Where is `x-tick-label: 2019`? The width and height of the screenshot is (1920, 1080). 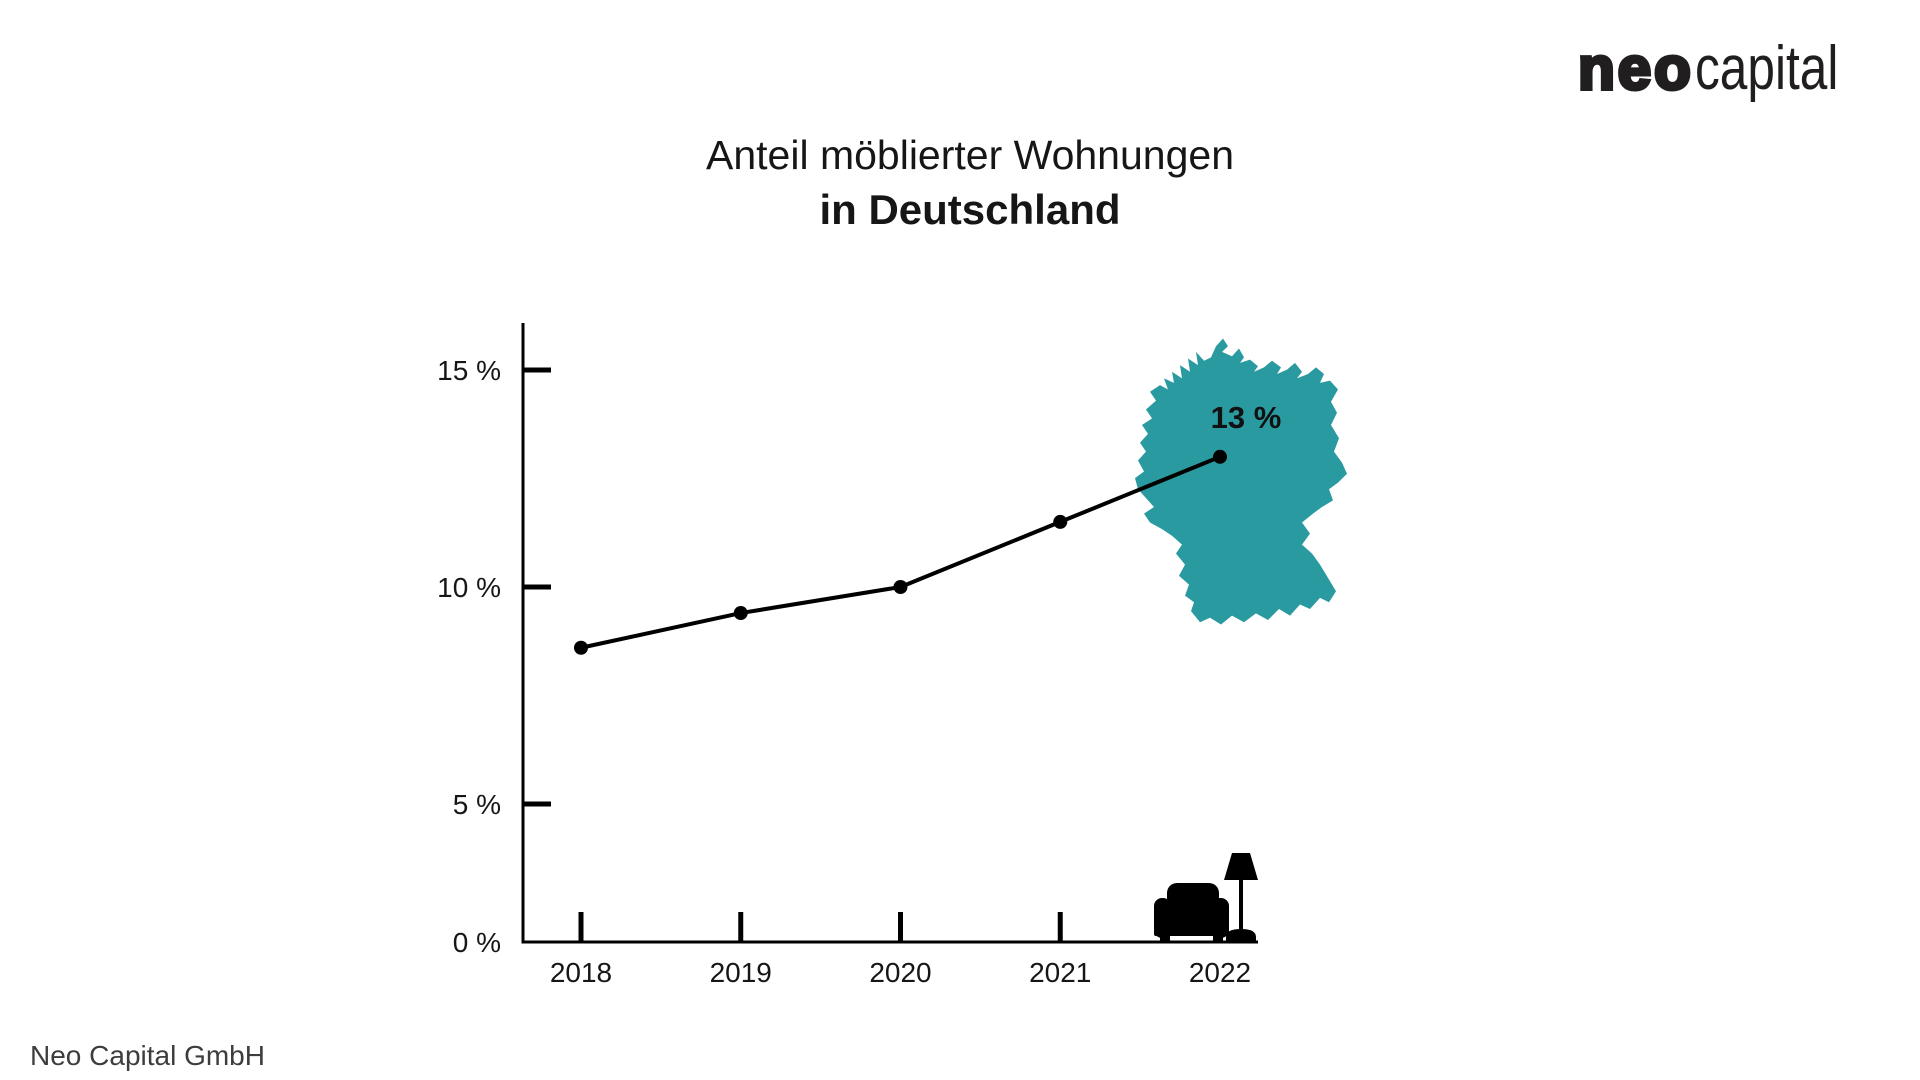
x-tick-label: 2019 is located at coordinates (741, 972).